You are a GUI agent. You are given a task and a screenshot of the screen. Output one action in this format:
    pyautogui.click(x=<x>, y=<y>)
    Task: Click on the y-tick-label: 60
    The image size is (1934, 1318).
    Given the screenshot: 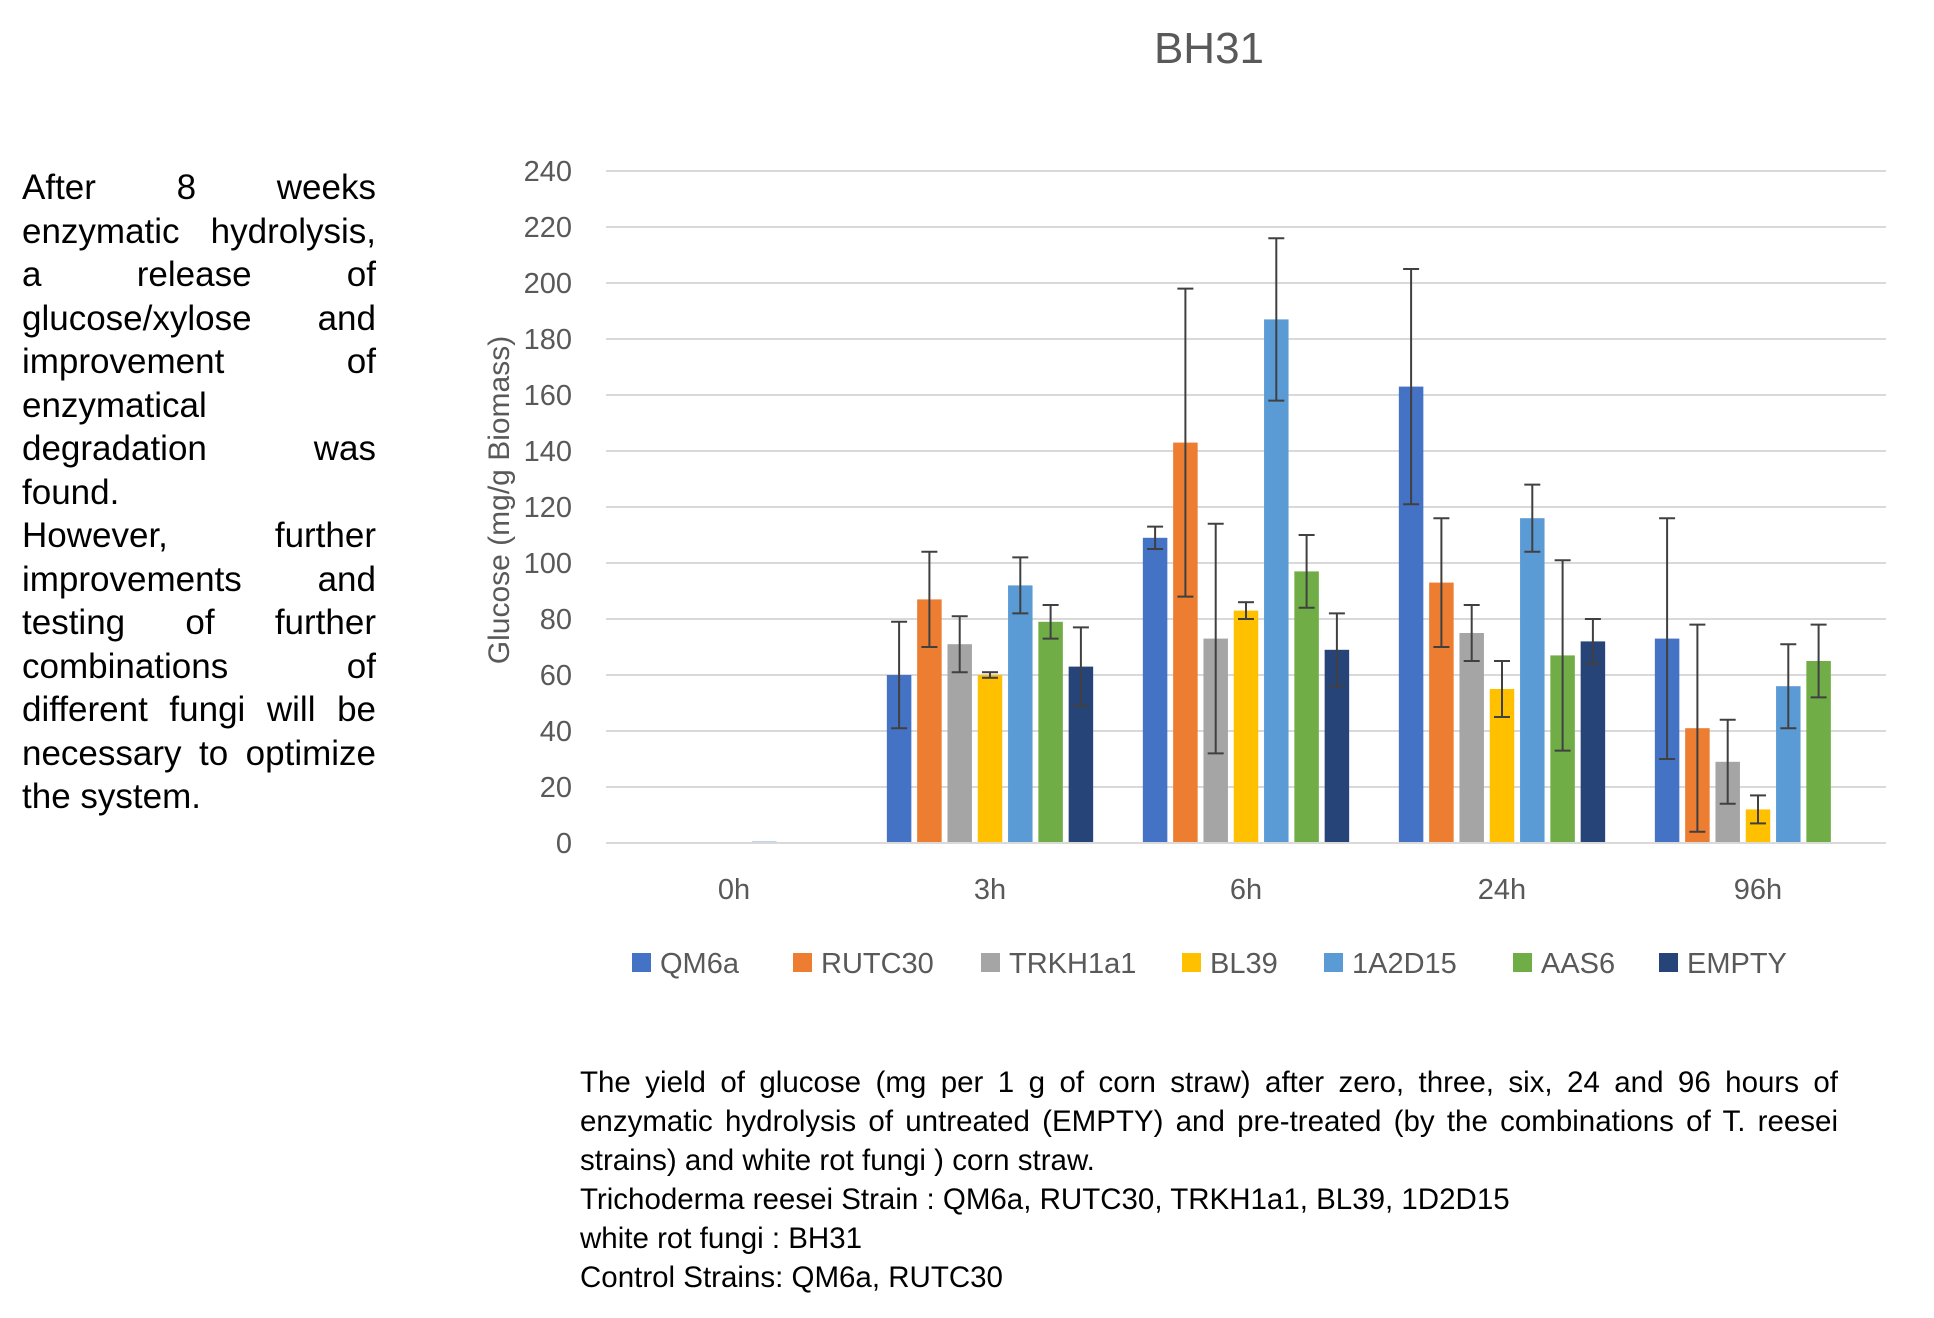 What is the action you would take?
    pyautogui.click(x=556, y=676)
    